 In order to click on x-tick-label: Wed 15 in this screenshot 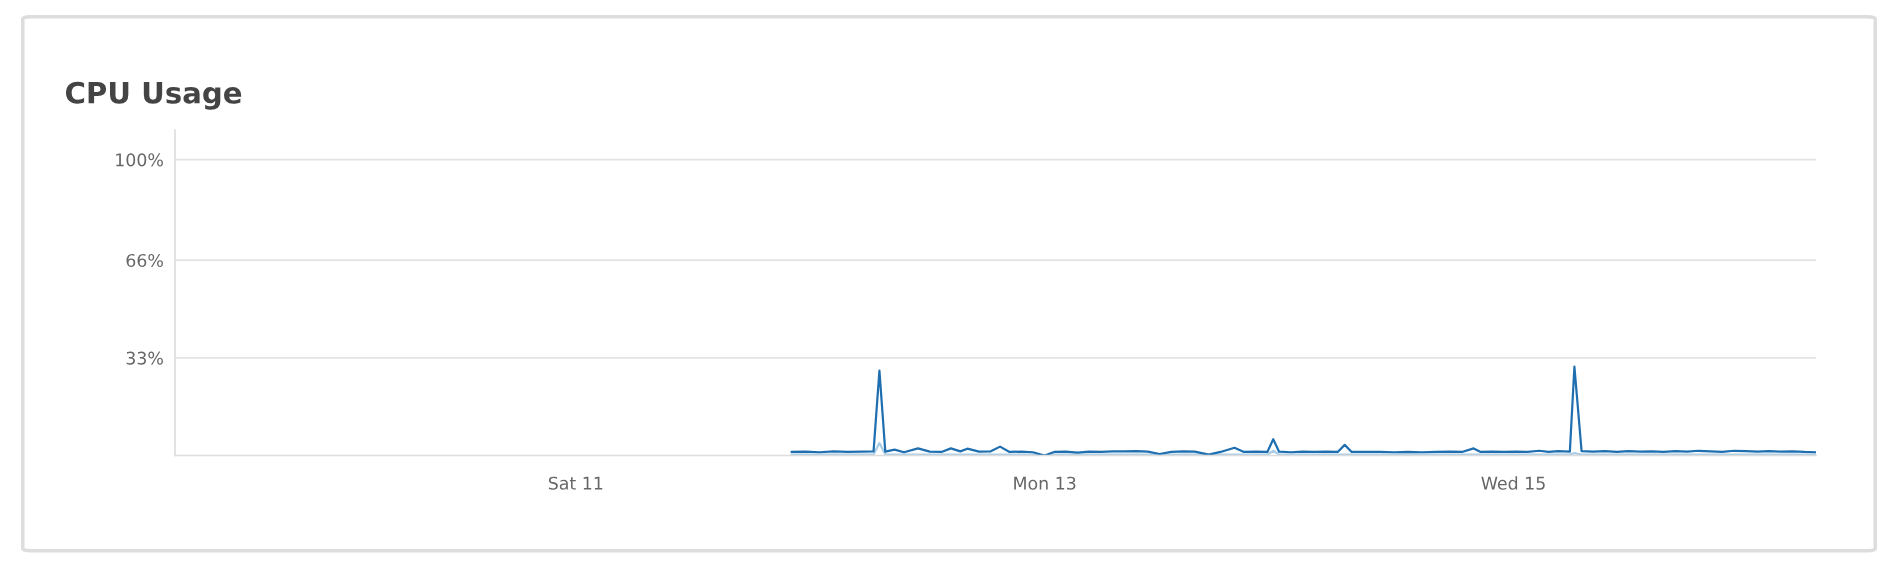, I will do `click(1513, 483)`.